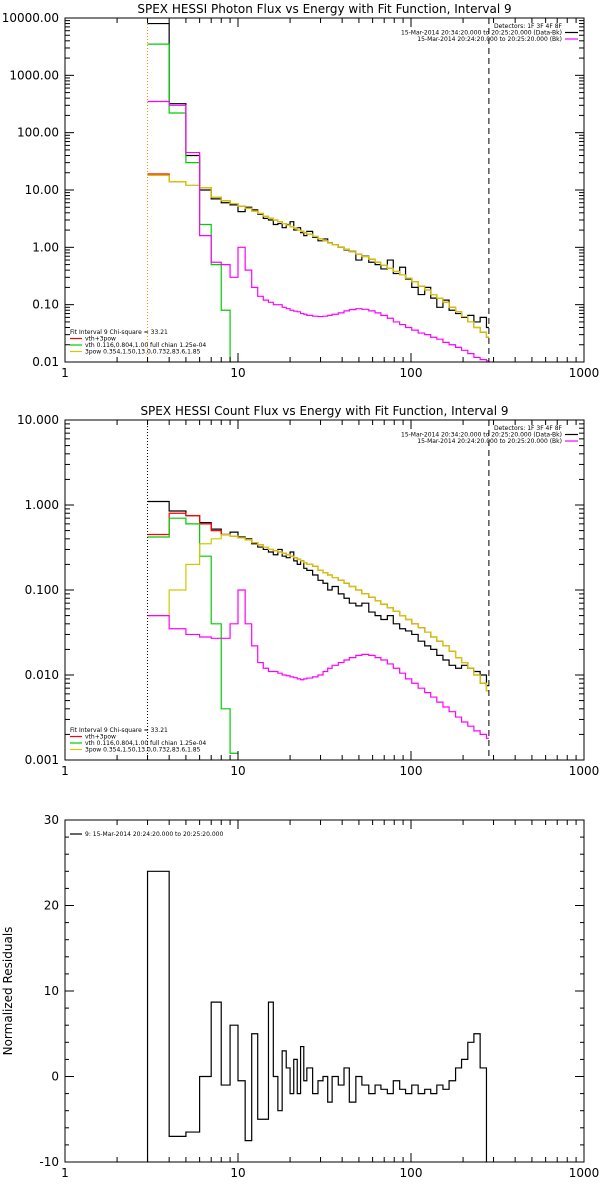 This screenshot has width=600, height=1200. What do you see at coordinates (45, 305) in the screenshot?
I see `y-tick-label: 0.10` at bounding box center [45, 305].